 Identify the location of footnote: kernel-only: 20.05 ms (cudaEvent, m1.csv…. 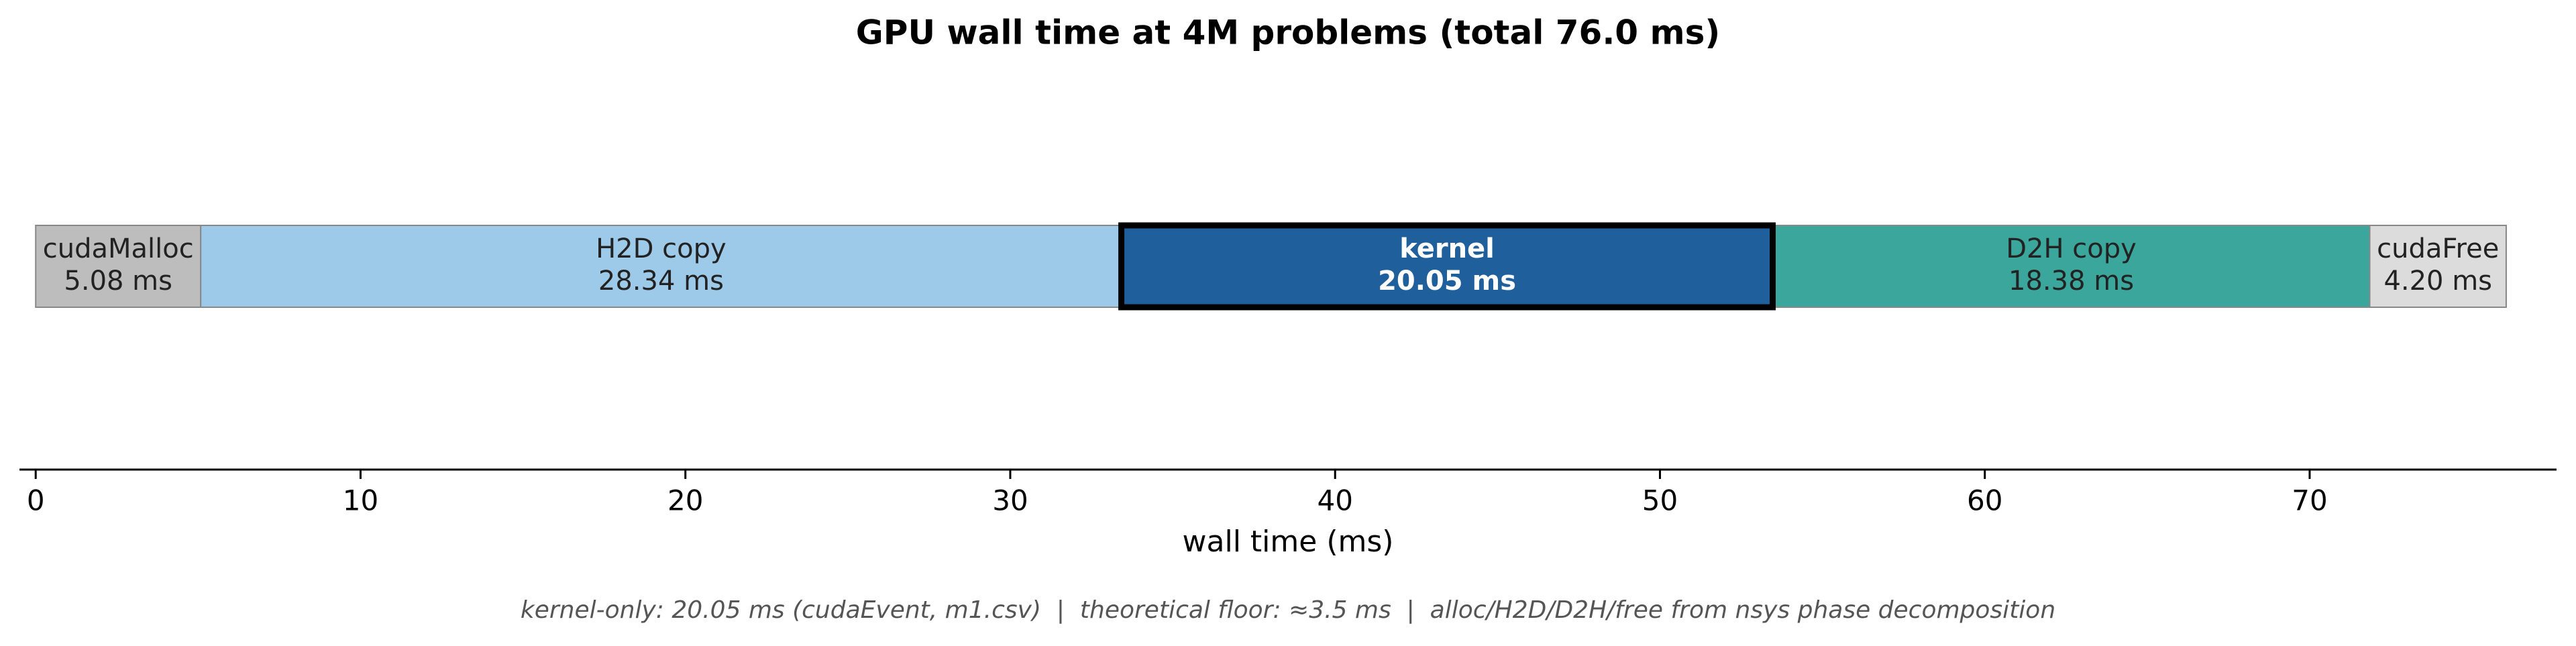
(1288, 610).